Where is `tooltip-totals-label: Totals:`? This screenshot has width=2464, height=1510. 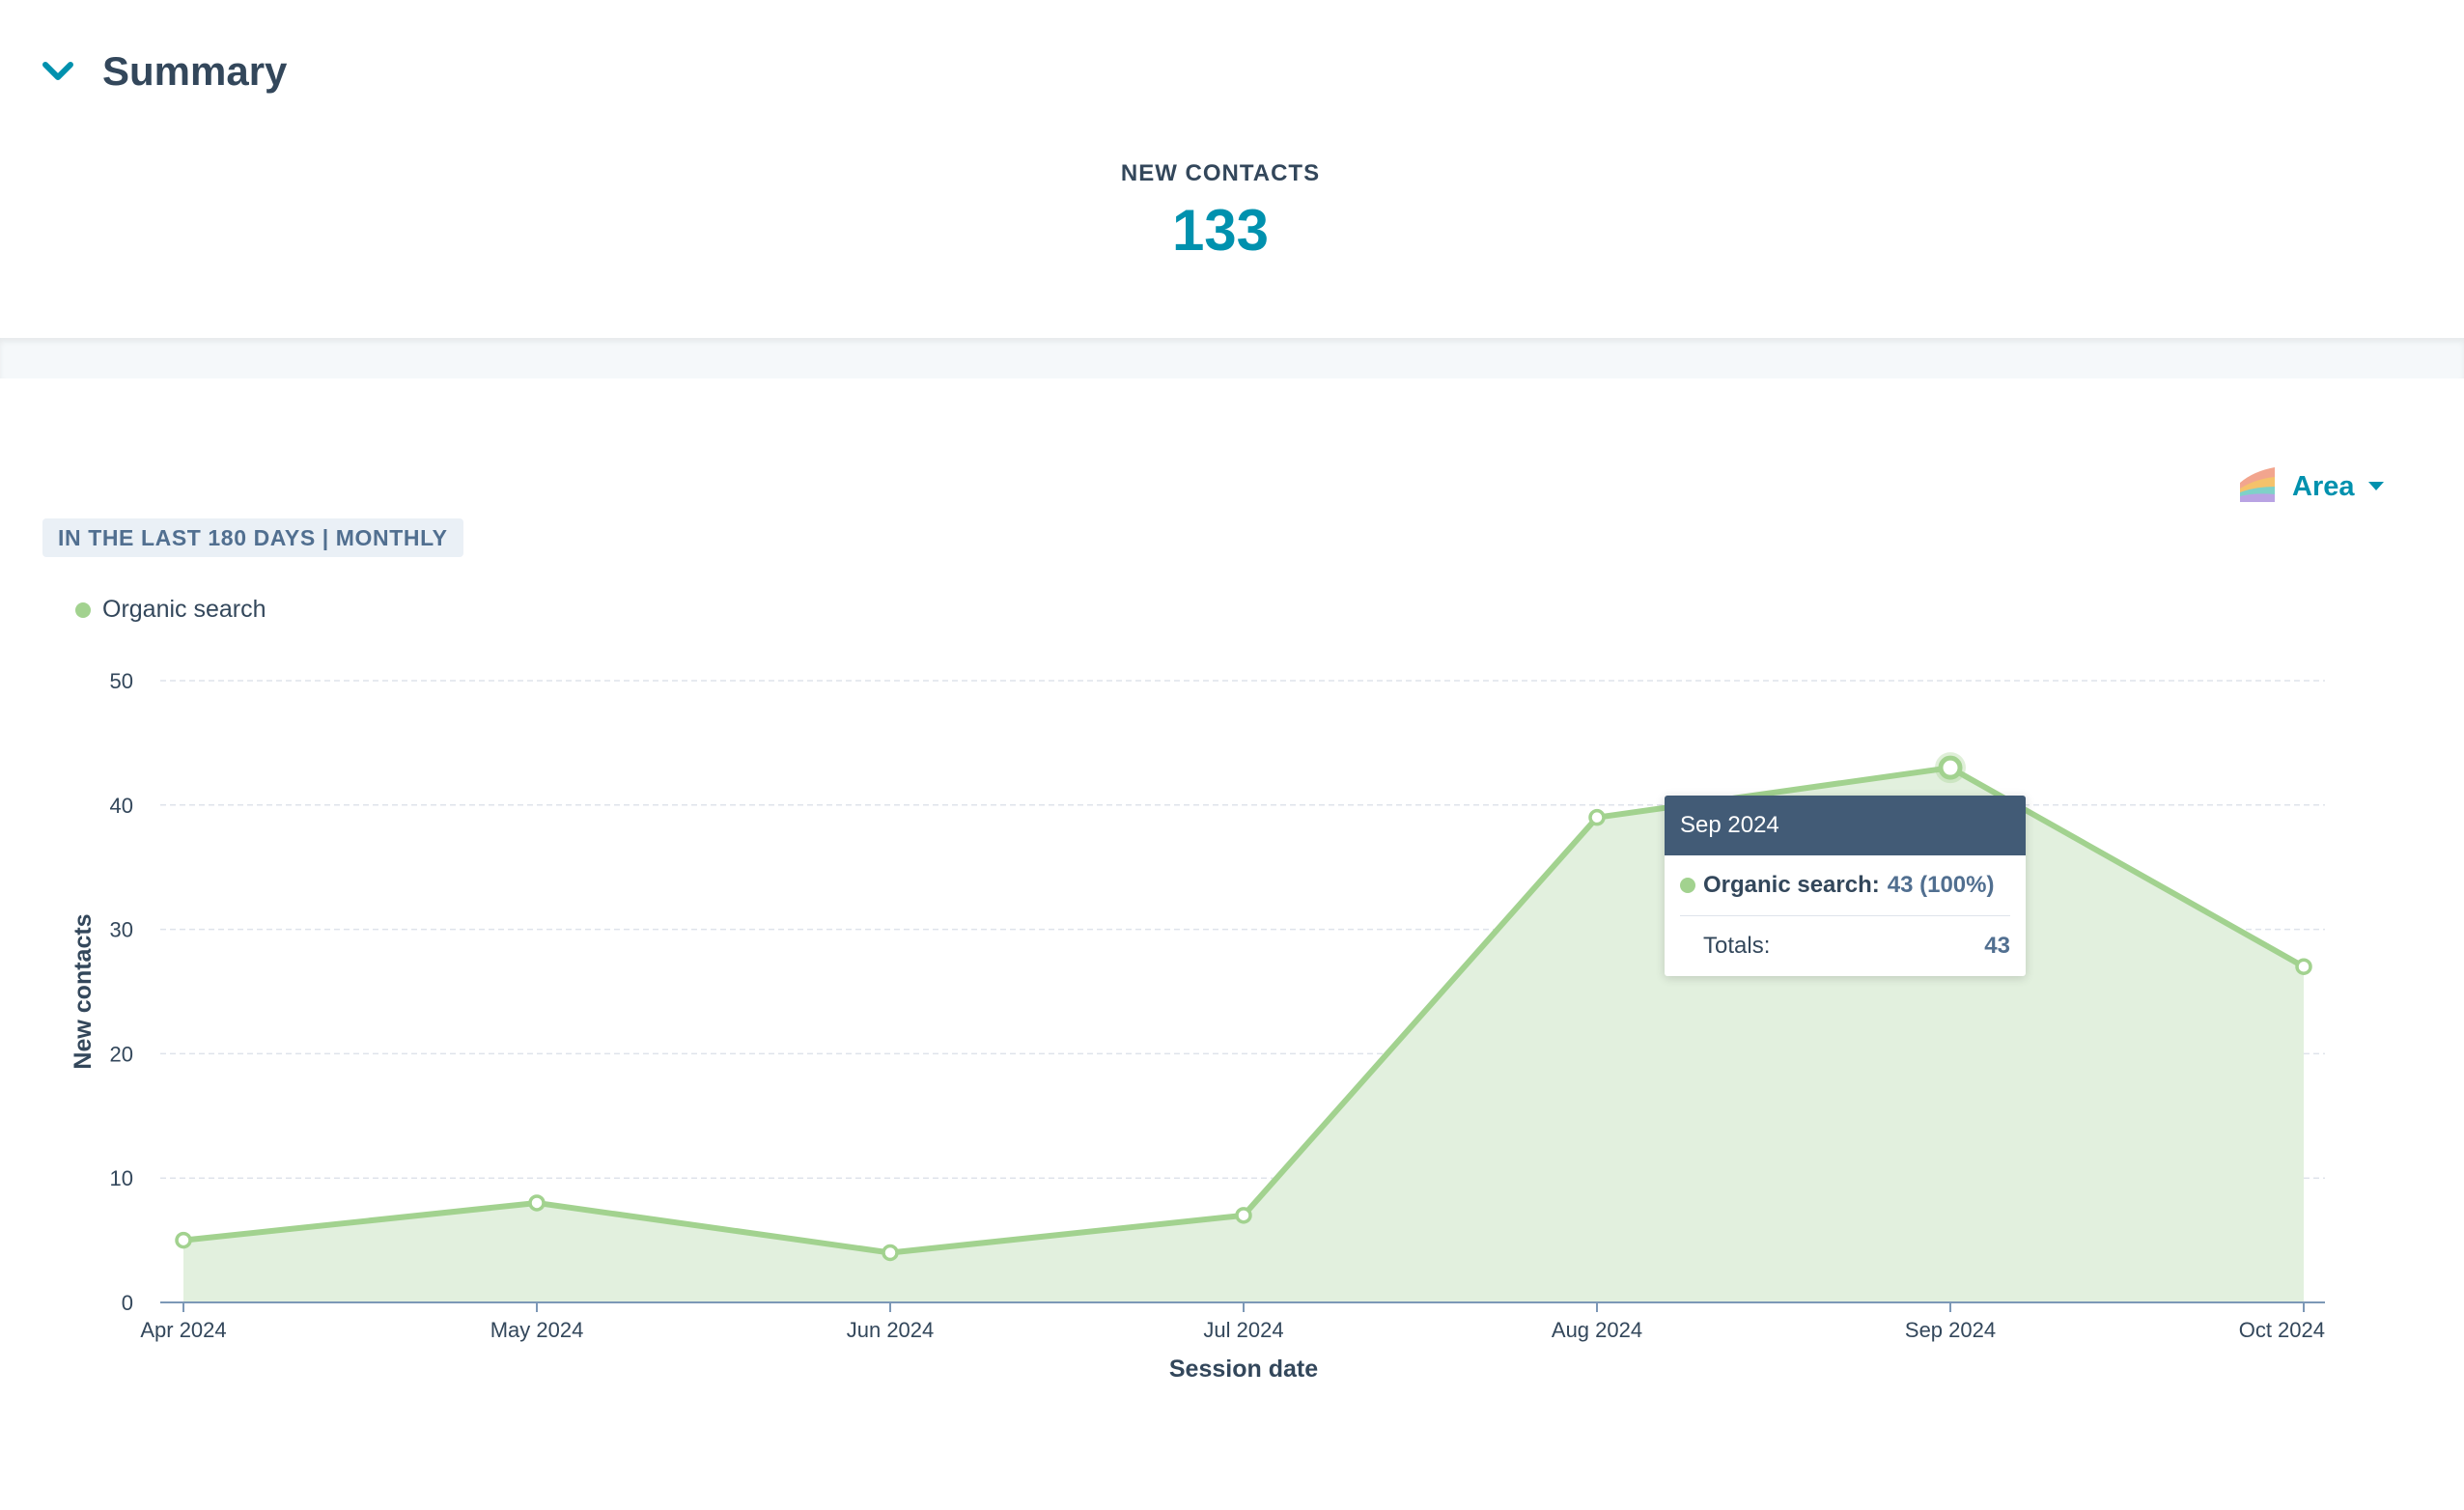 tooltip-totals-label: Totals: is located at coordinates (1737, 946).